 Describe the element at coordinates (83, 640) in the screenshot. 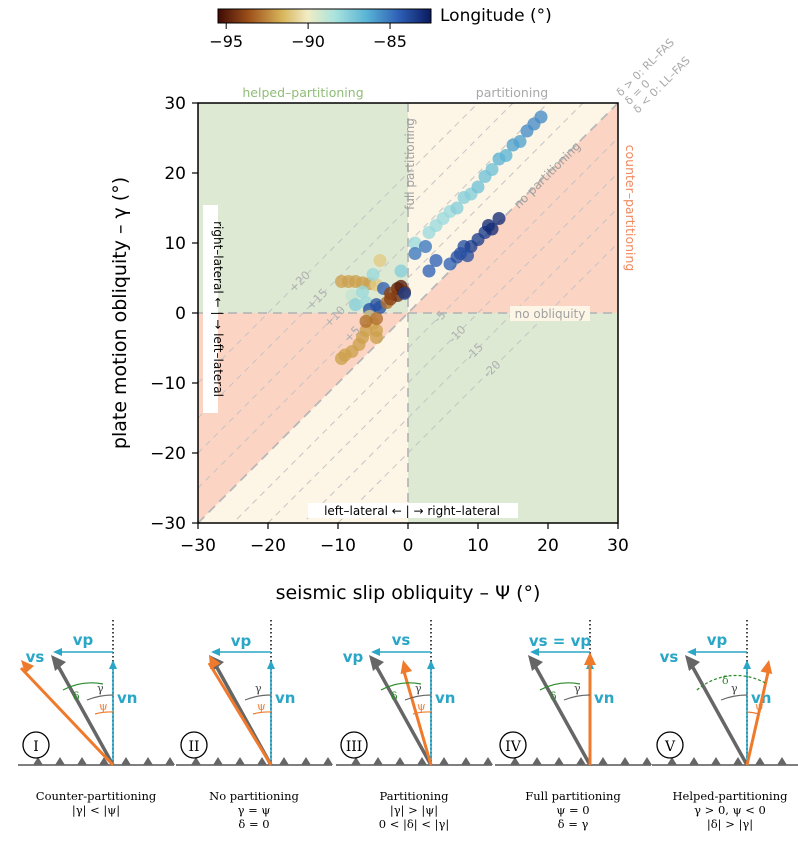

I see `top-label-right: vp` at that location.